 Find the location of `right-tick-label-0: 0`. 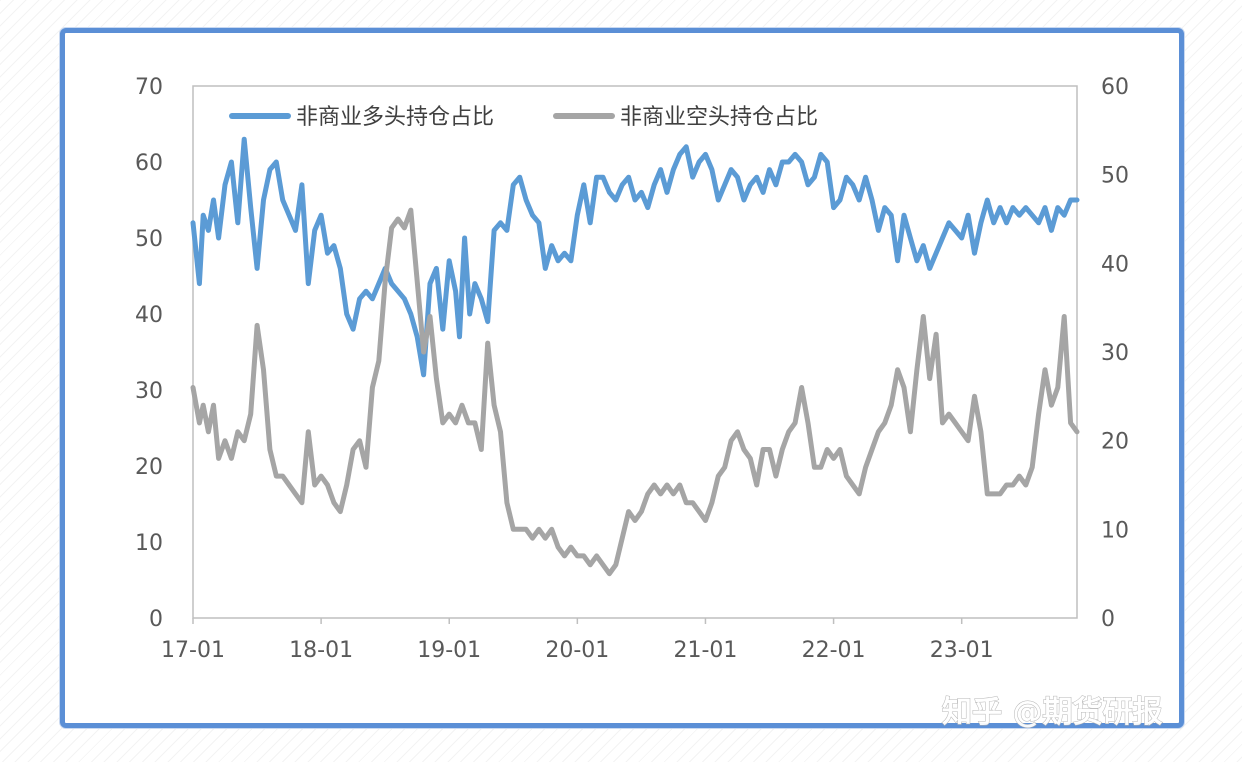

right-tick-label-0: 0 is located at coordinates (1108, 619).